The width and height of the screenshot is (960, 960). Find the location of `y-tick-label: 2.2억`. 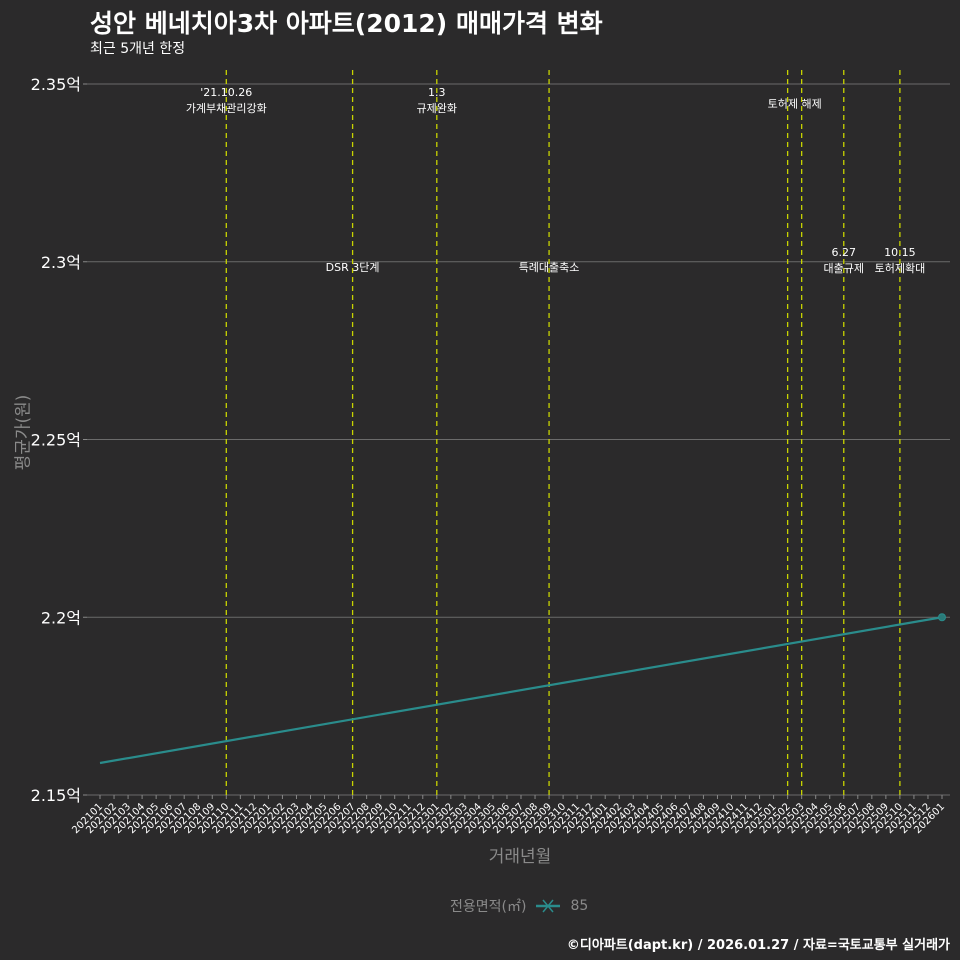

y-tick-label: 2.2억 is located at coordinates (61, 617).